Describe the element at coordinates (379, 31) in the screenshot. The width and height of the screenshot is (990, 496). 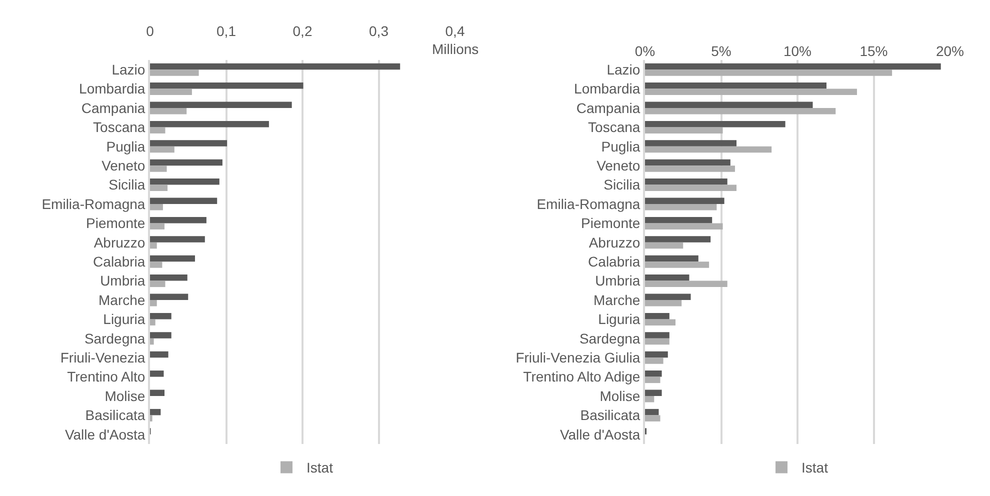
I see `x-tick-label: 0,3` at that location.